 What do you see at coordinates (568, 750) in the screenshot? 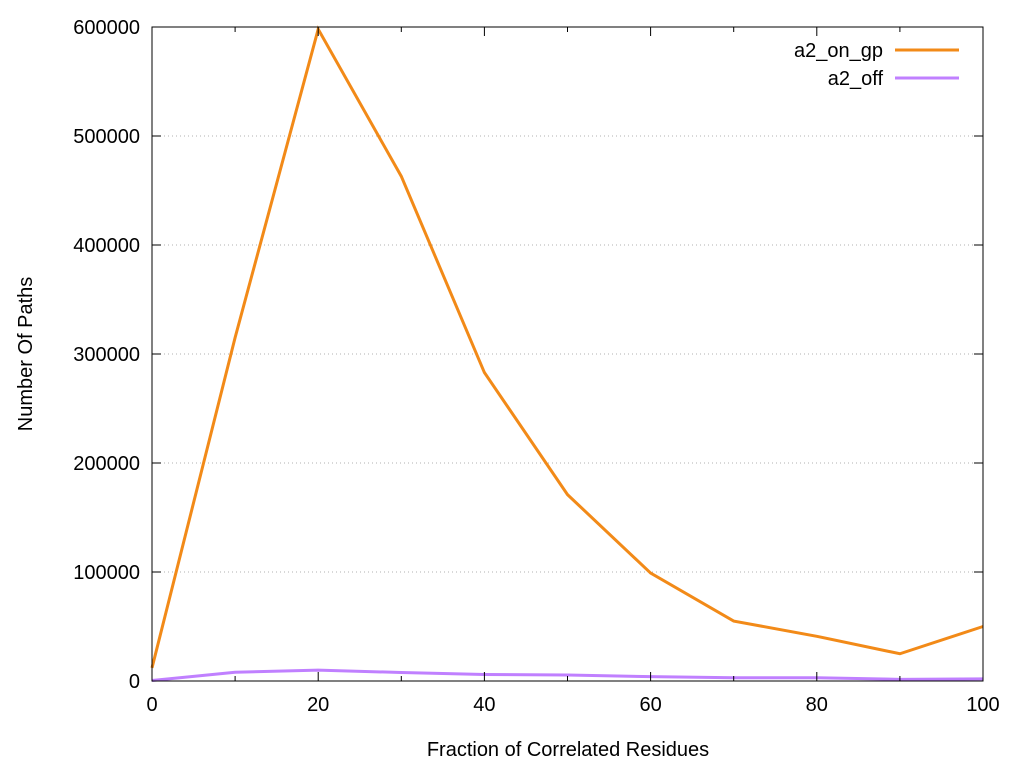
I see `x-axis-label: Fraction of Correlated Residues` at bounding box center [568, 750].